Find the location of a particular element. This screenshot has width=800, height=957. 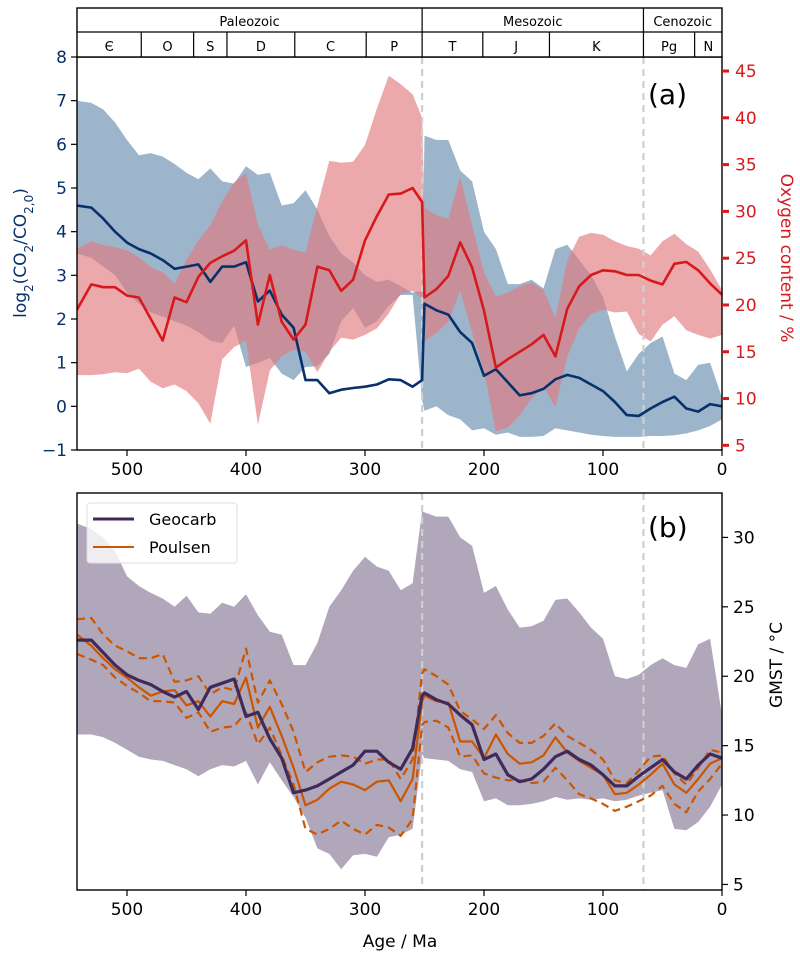

period-label: O is located at coordinates (167, 47).